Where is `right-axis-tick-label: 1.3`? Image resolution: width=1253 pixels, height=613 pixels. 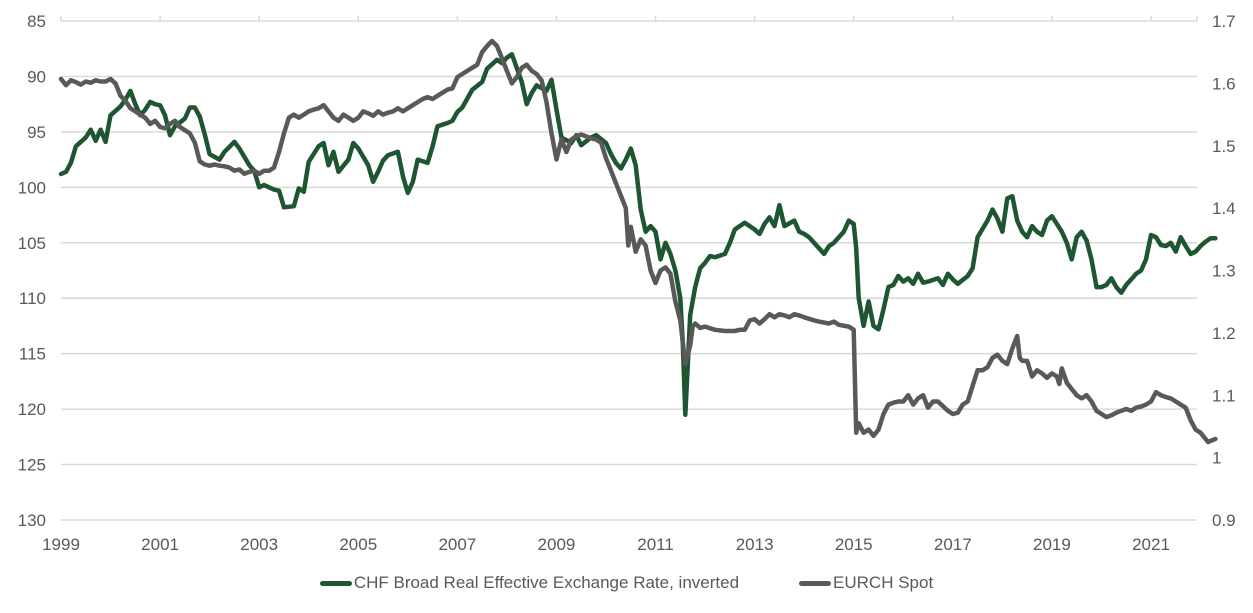 right-axis-tick-label: 1.3 is located at coordinates (1224, 271).